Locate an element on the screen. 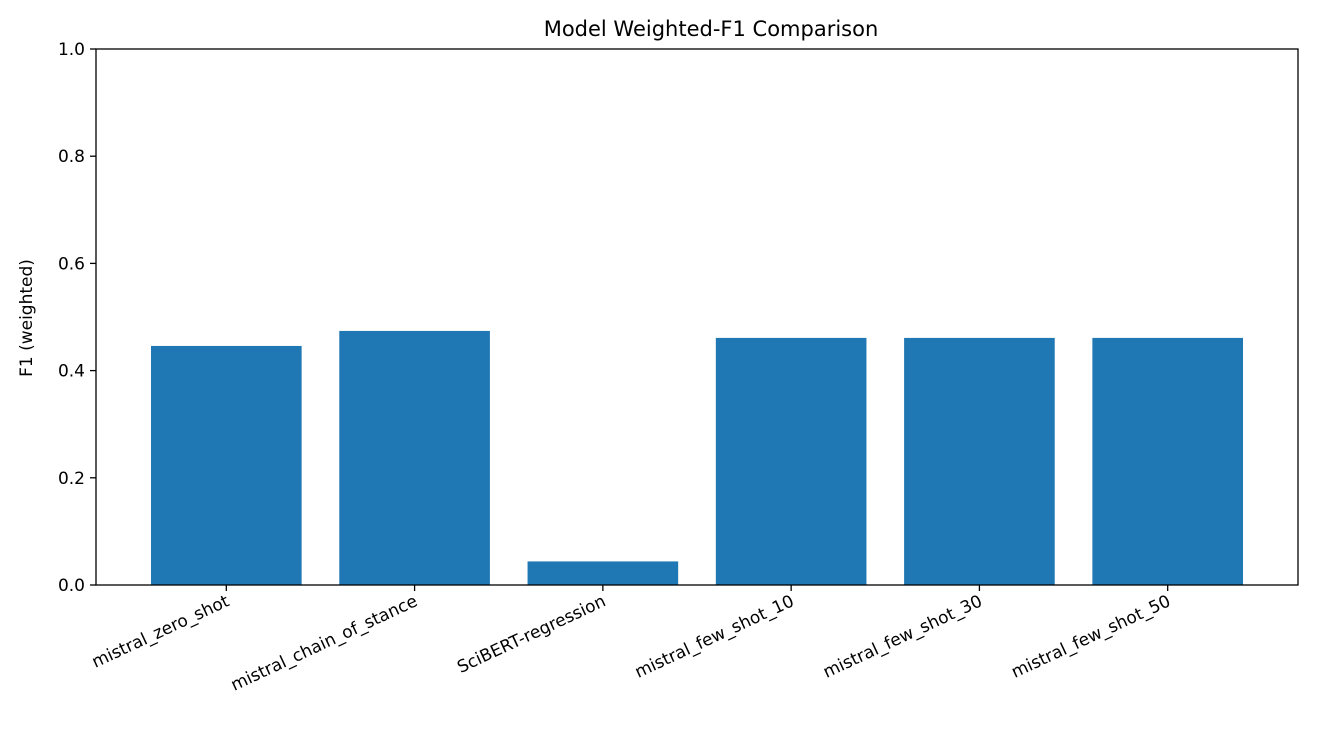 This screenshot has height=748, width=1341. bar-SciBERT-regression is located at coordinates (603, 573).